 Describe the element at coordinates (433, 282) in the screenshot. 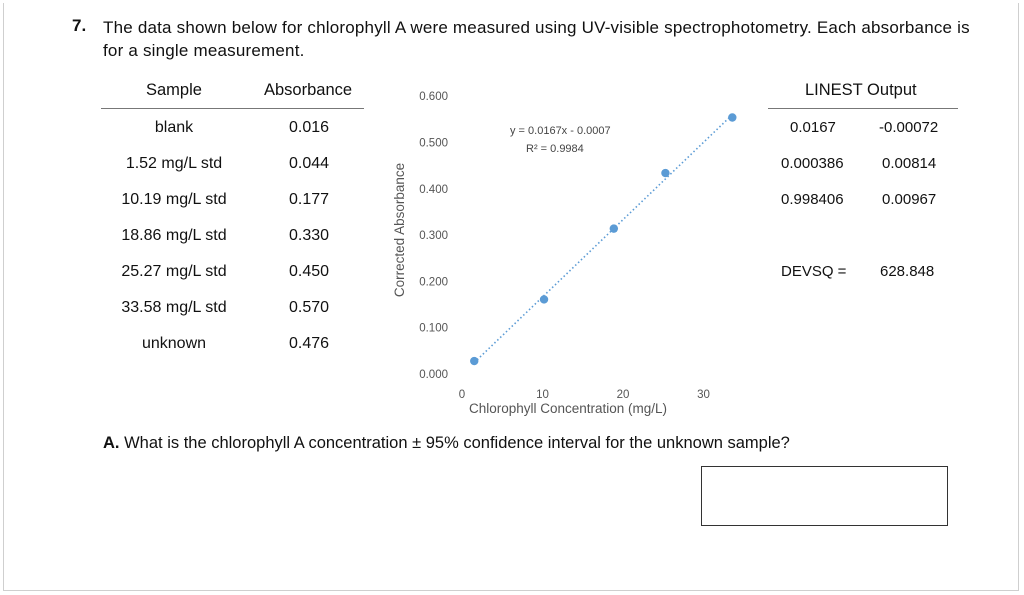

I see `y-tick-label: 0.200` at that location.